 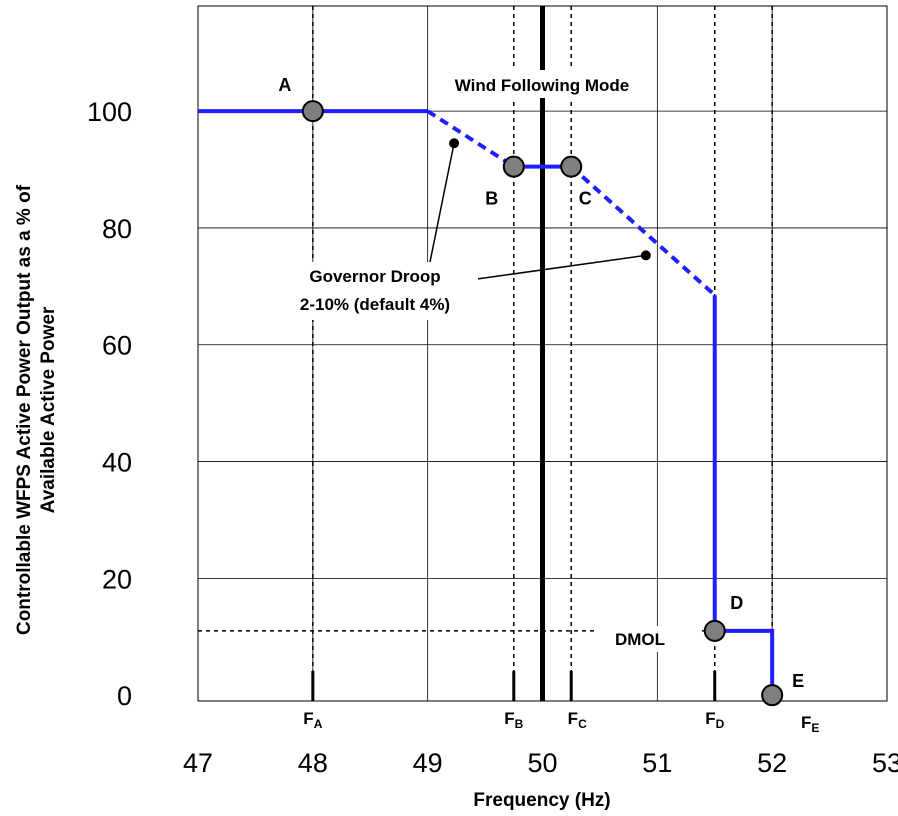 What do you see at coordinates (375, 304) in the screenshot?
I see `droop-label-line2: 2-10% (default 4%)` at bounding box center [375, 304].